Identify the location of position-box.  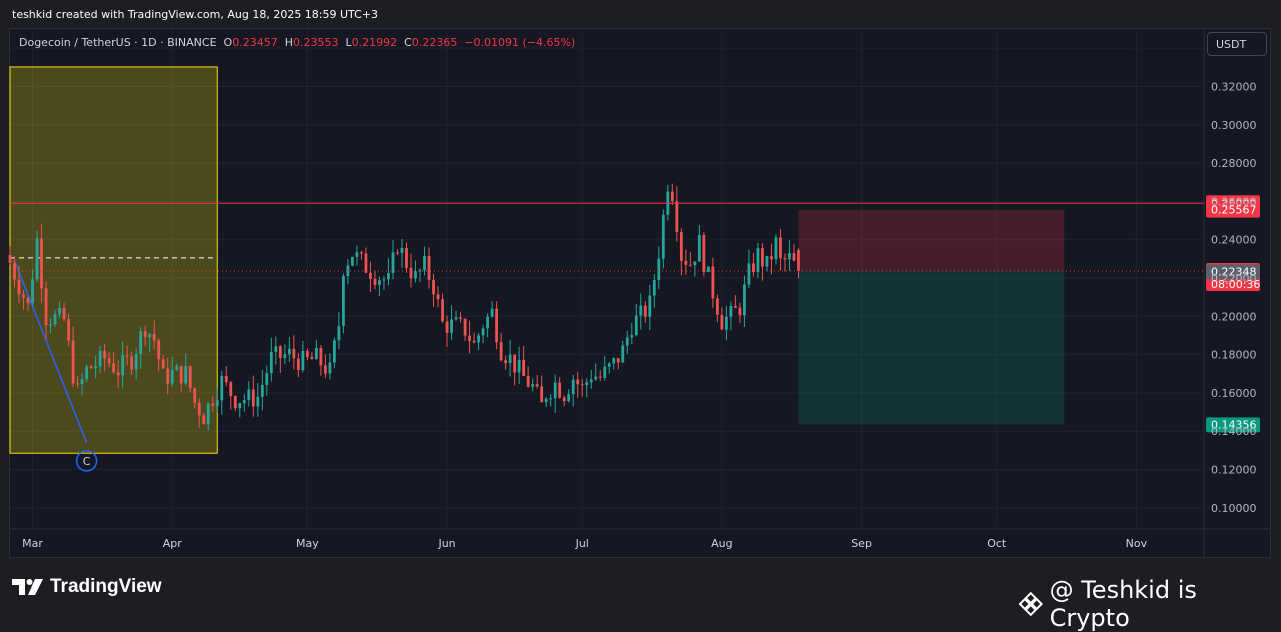
(931, 317).